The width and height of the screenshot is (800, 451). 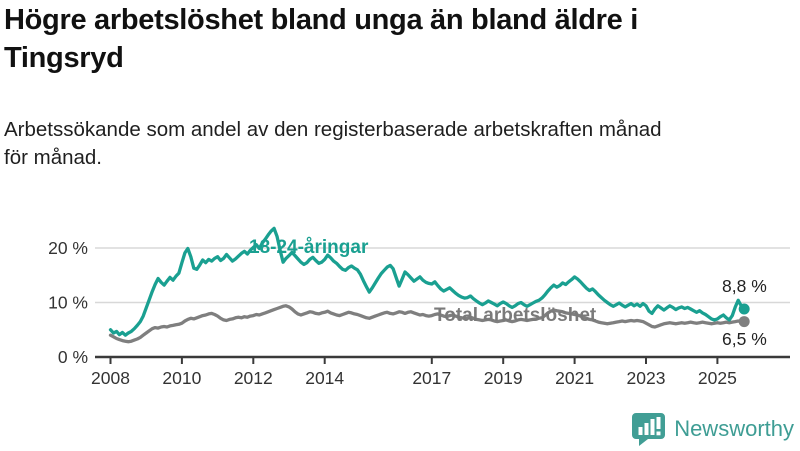 I want to click on x-tick-label: 2023, so click(x=646, y=378).